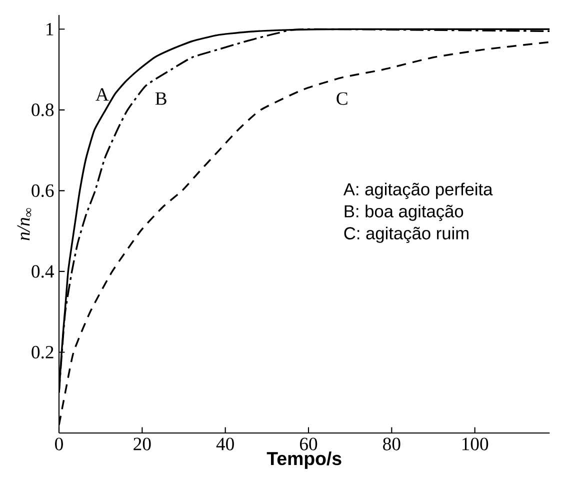 The image size is (570, 478). I want to click on y-tick-label: 0.4, so click(43, 271).